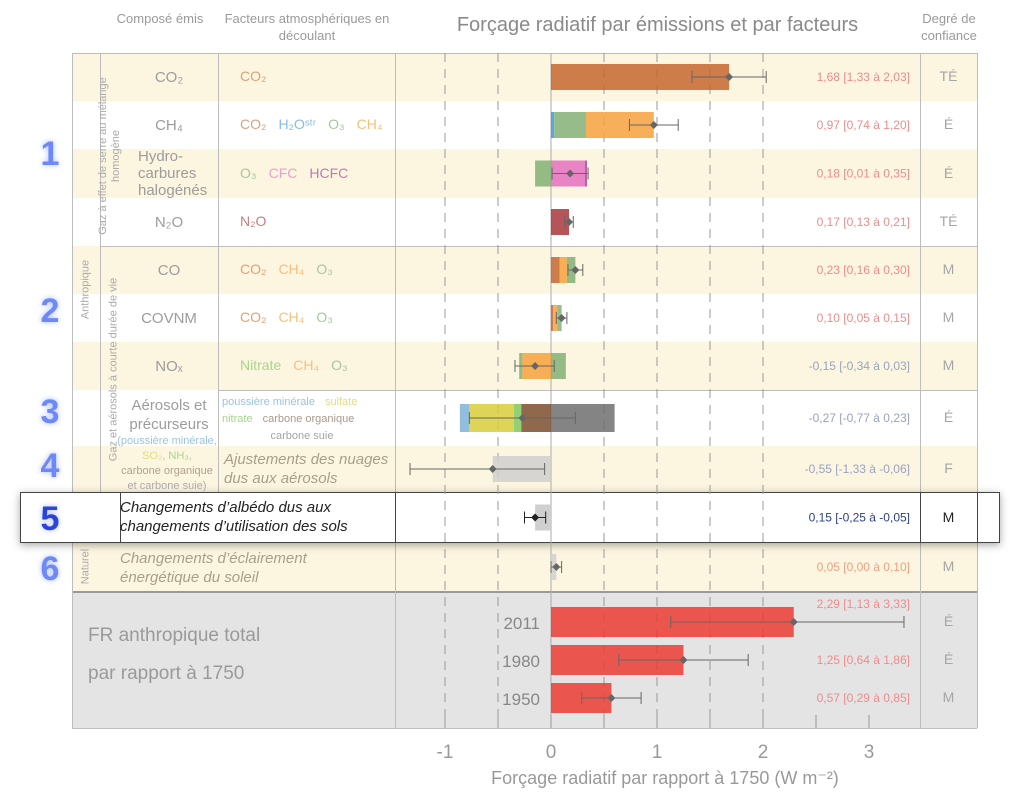  What do you see at coordinates (302, 436) in the screenshot?
I see `facteur: carbone suie` at bounding box center [302, 436].